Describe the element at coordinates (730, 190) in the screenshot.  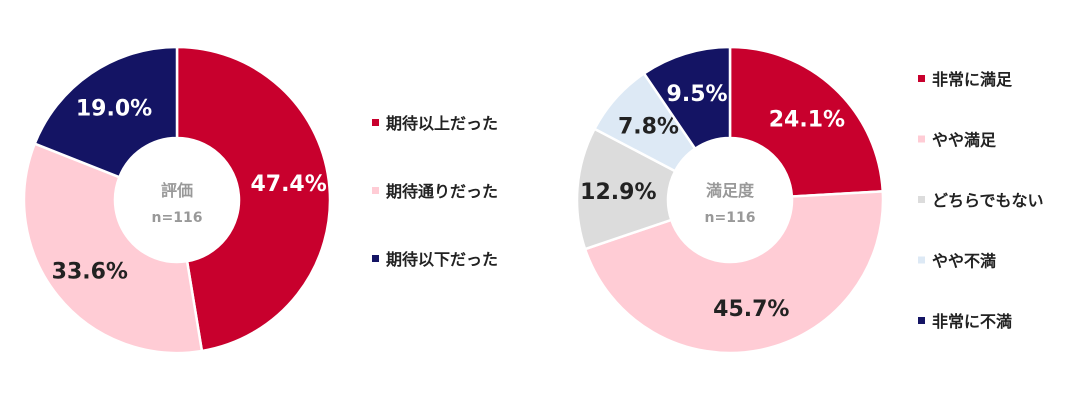
I see `center-title: 満足度` at that location.